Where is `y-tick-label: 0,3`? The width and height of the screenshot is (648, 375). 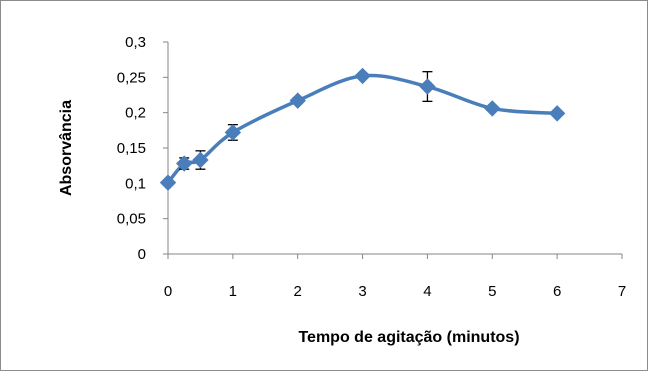
y-tick-label: 0,3 is located at coordinates (135, 42).